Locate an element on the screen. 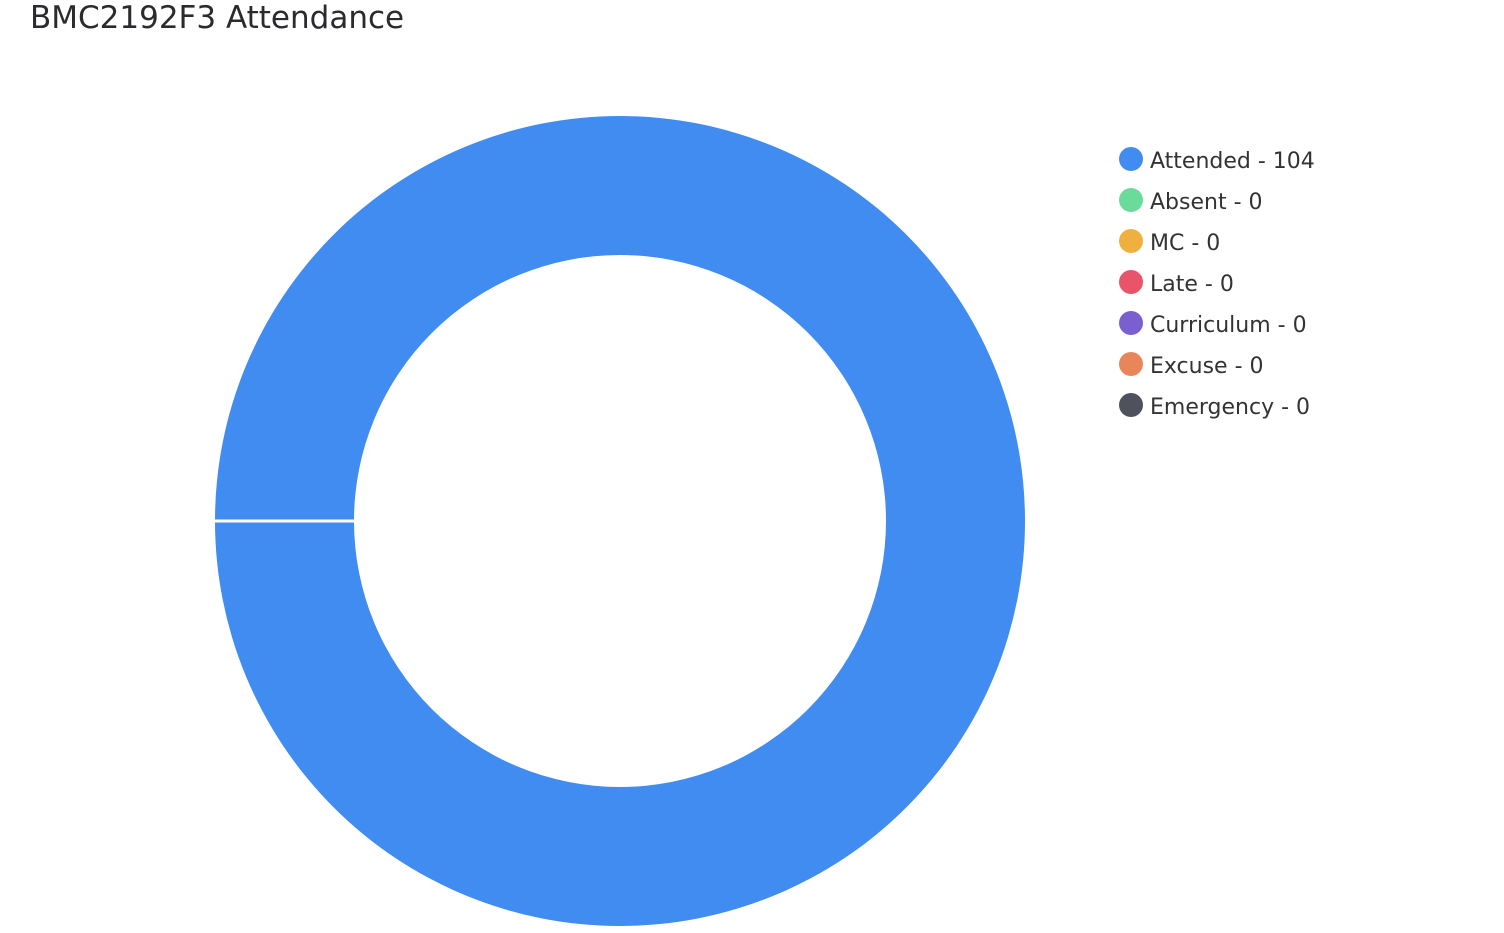 The image size is (1504, 933). legend-label-absent: Absent - 0 is located at coordinates (1206, 202).